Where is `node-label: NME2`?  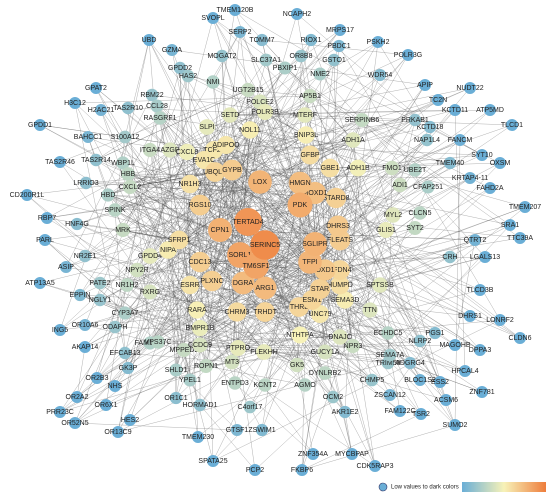
node-label: NME2 is located at coordinates (320, 74).